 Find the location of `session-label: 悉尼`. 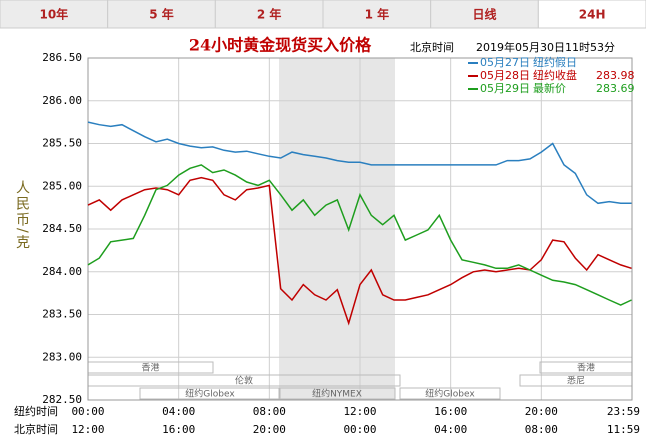

session-label: 悉尼 is located at coordinates (576, 381).